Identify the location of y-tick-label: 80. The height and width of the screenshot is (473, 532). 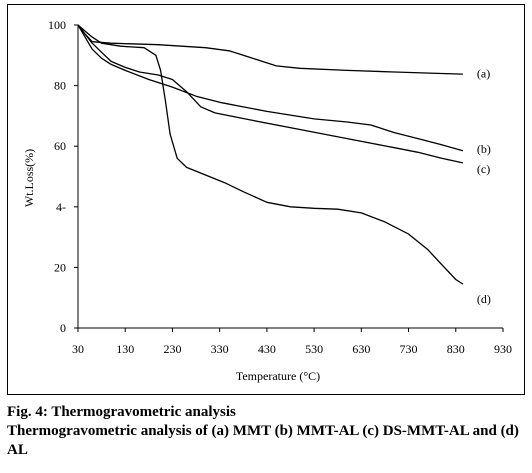
(60, 86).